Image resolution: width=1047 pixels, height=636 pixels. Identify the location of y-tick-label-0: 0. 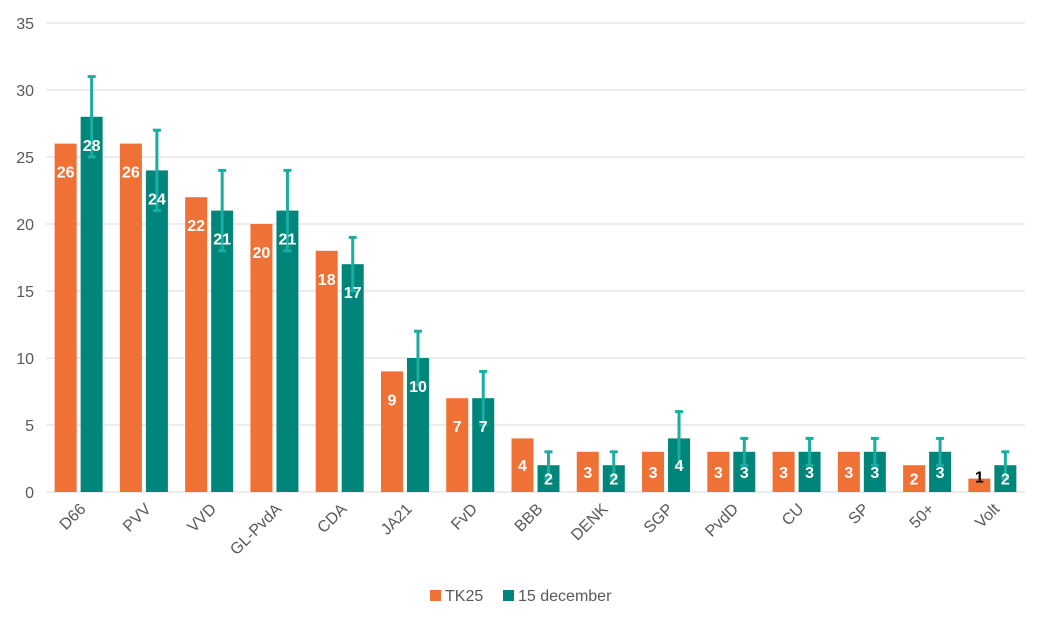
(29, 493).